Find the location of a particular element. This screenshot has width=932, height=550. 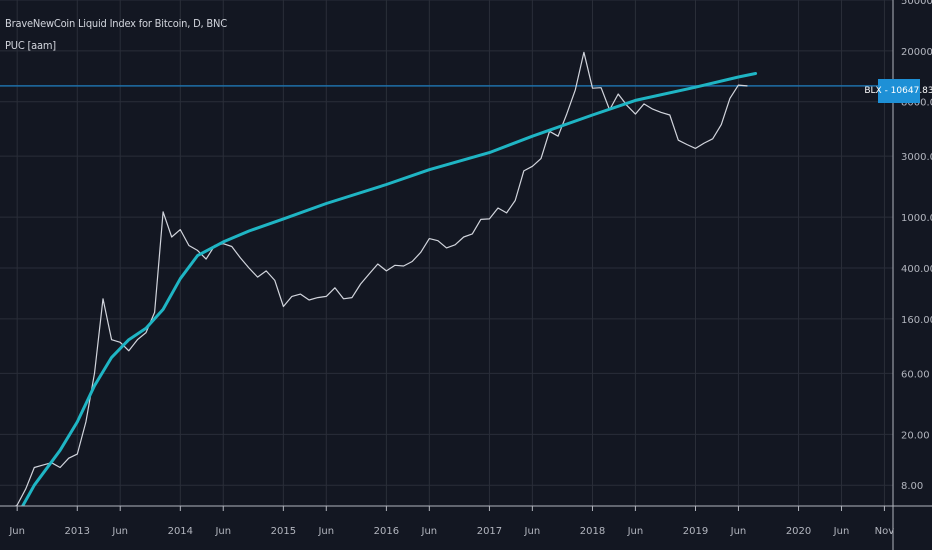

y-tick-label: 50000.00 is located at coordinates (916, 3).